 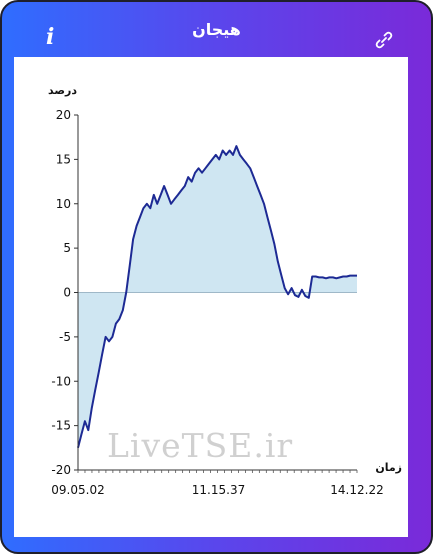 I want to click on y-tick-label: 15, so click(x=63, y=159).